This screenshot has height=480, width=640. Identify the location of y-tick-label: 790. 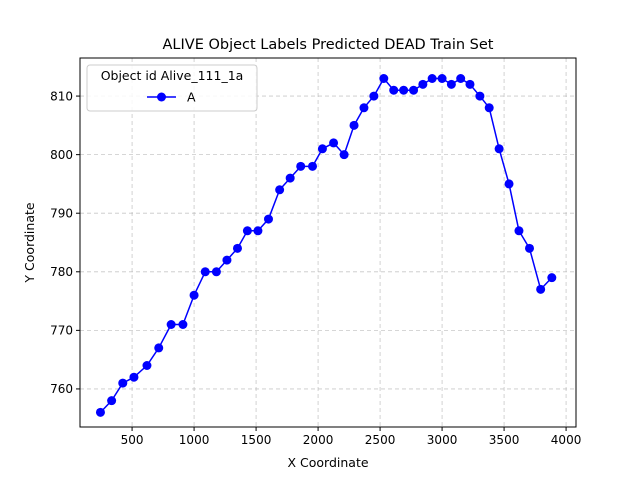
(61, 213).